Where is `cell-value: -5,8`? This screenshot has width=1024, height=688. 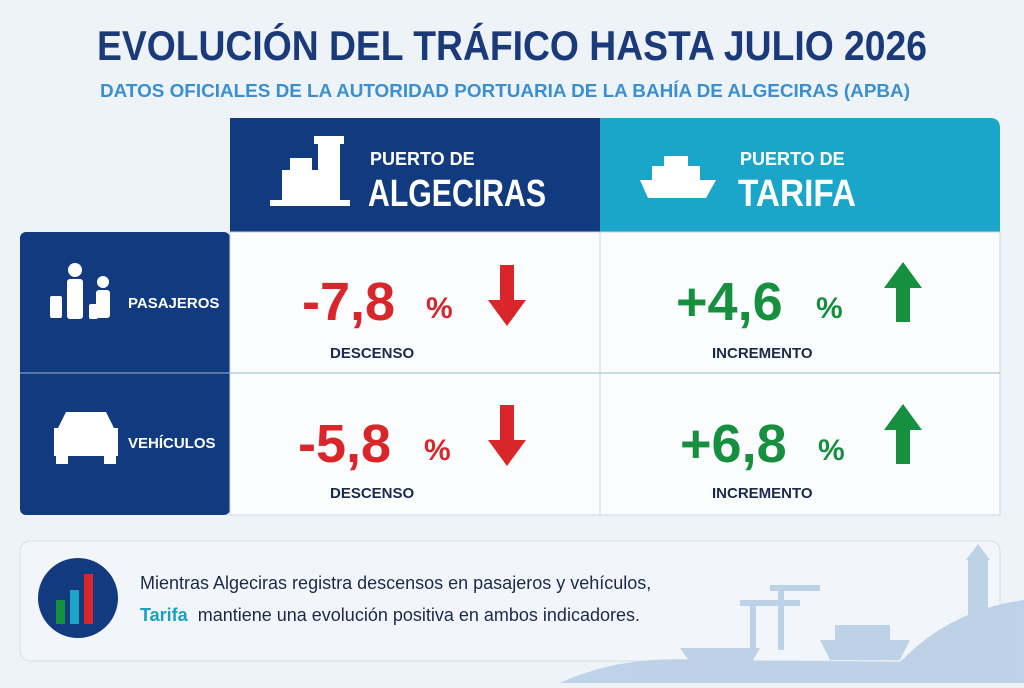 cell-value: -5,8 is located at coordinates (344, 444).